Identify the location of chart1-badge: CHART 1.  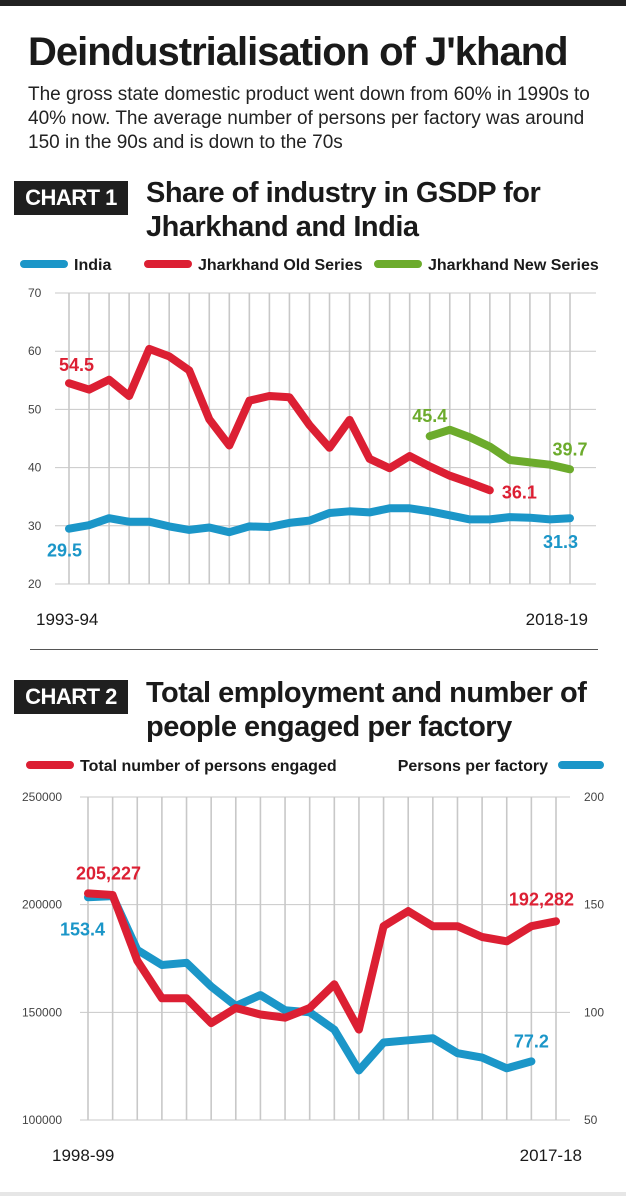
(71, 198).